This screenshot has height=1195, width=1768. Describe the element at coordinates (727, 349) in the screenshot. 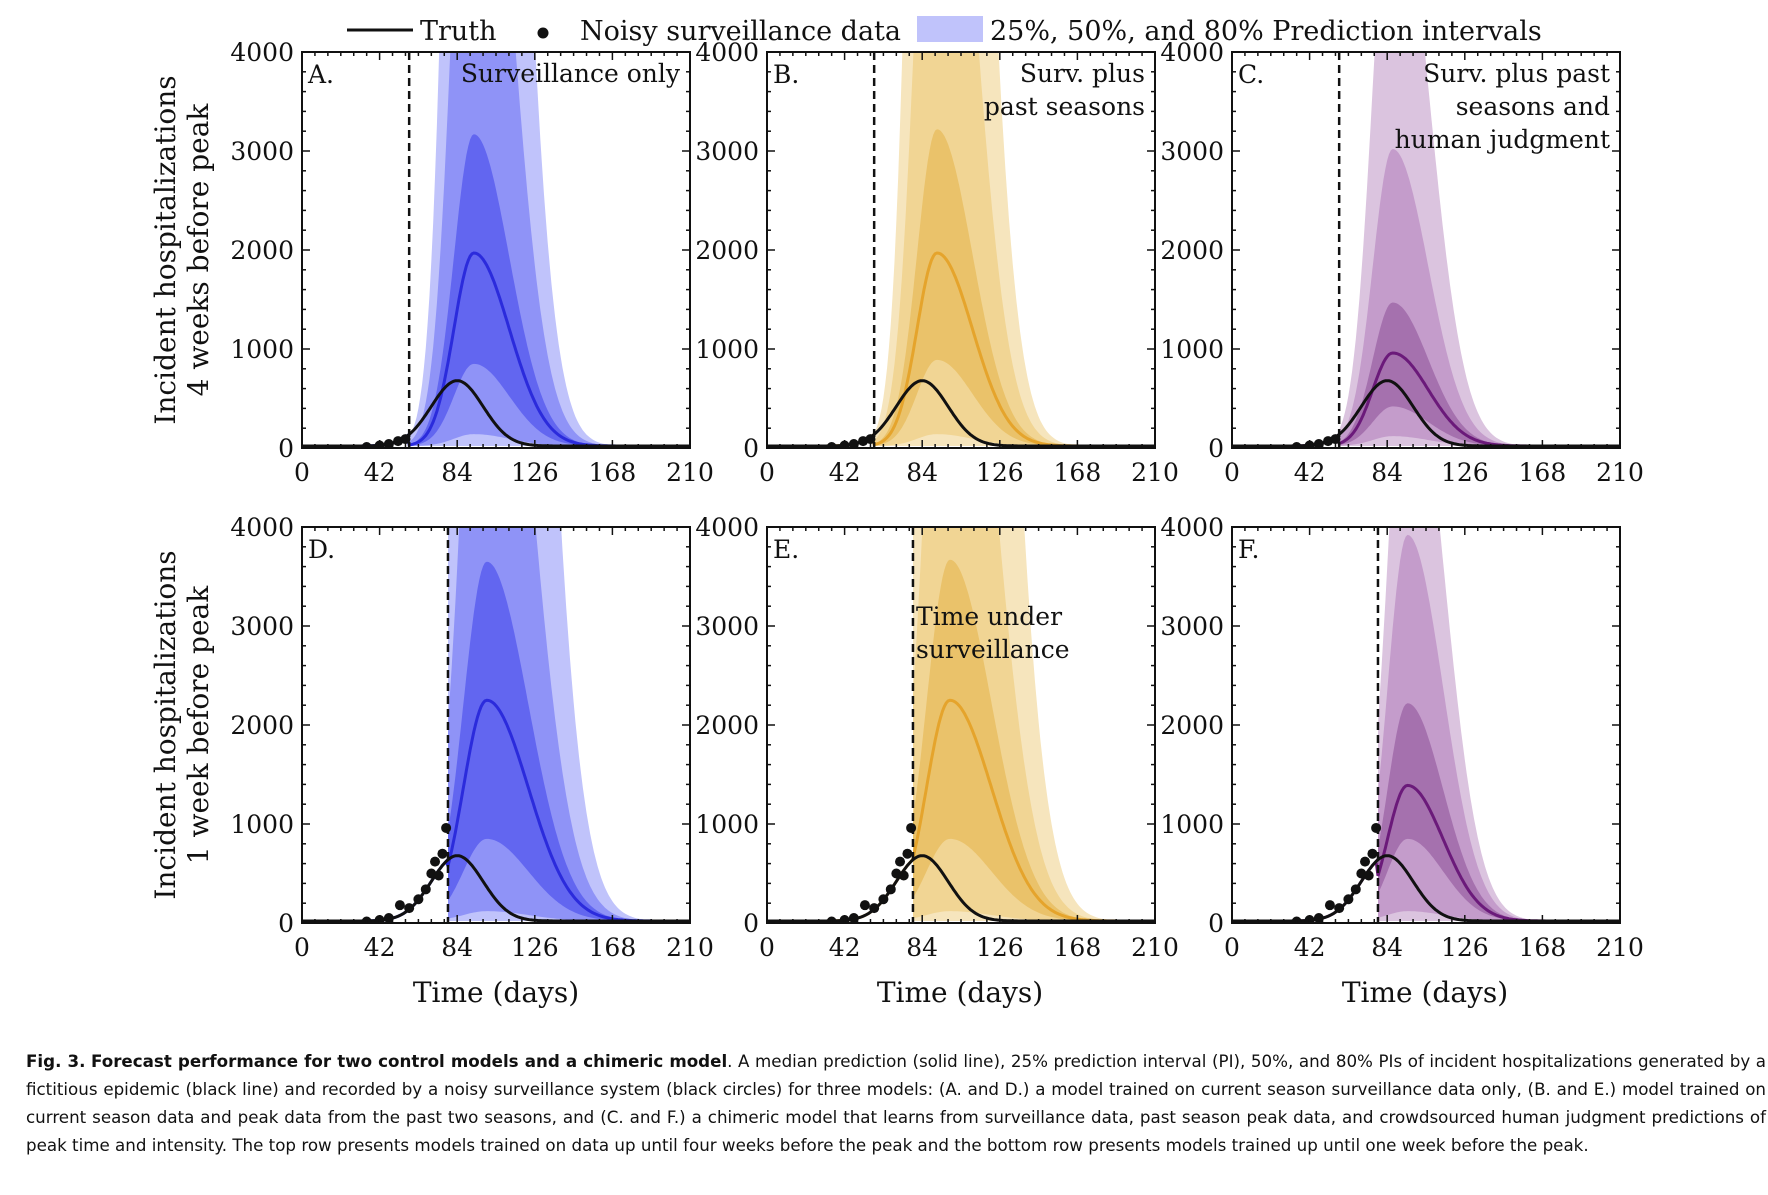

I see `y-tick-label-B-1000: 1000` at that location.